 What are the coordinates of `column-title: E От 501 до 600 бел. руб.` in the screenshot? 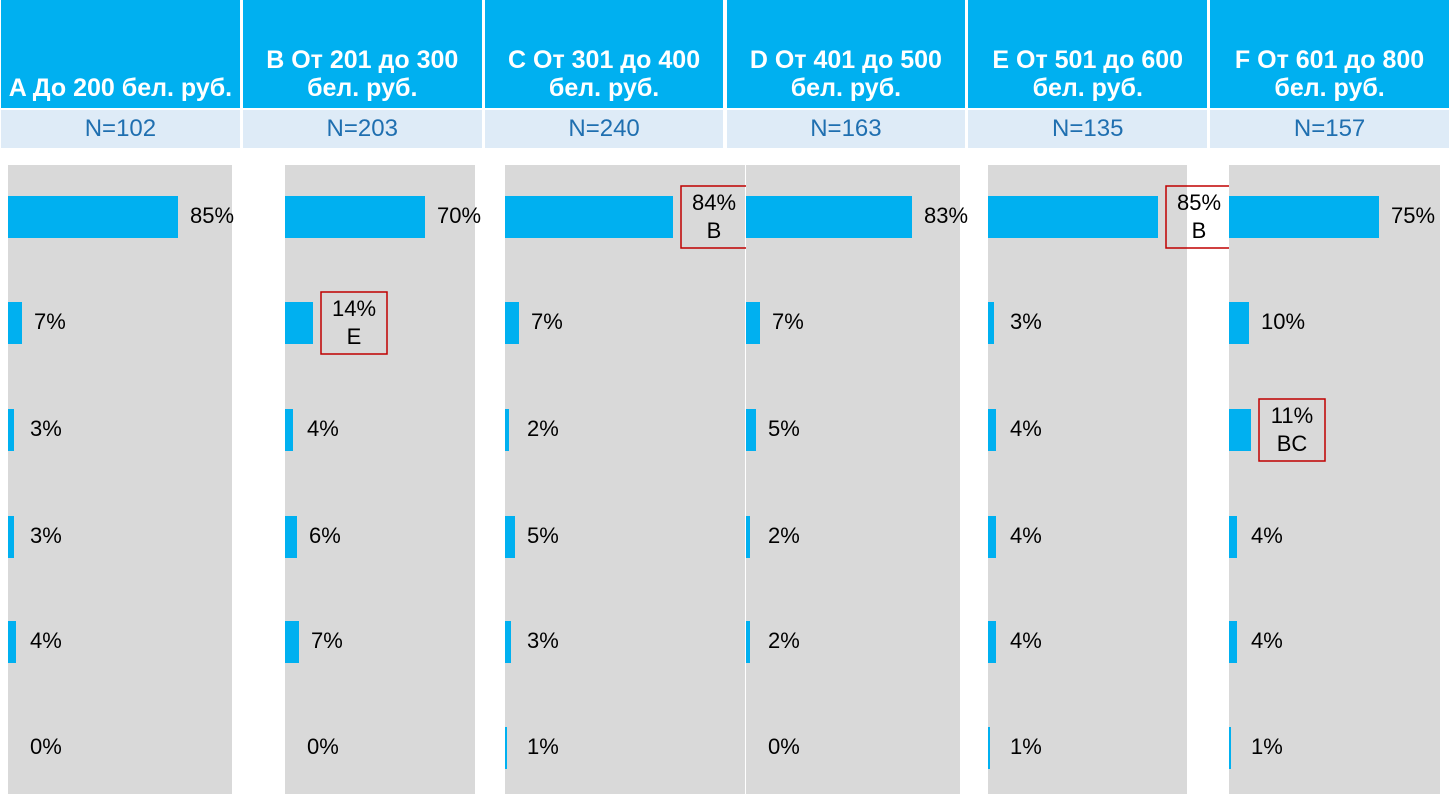 It's located at (1088, 54).